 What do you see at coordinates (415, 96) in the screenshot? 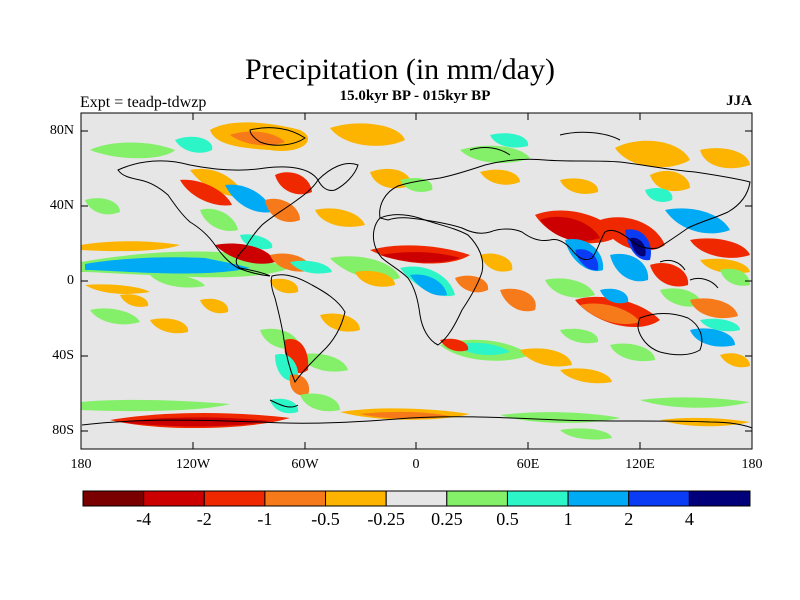
I see `map-subtitle: 15.0kyr BP - 015kyr BP` at bounding box center [415, 96].